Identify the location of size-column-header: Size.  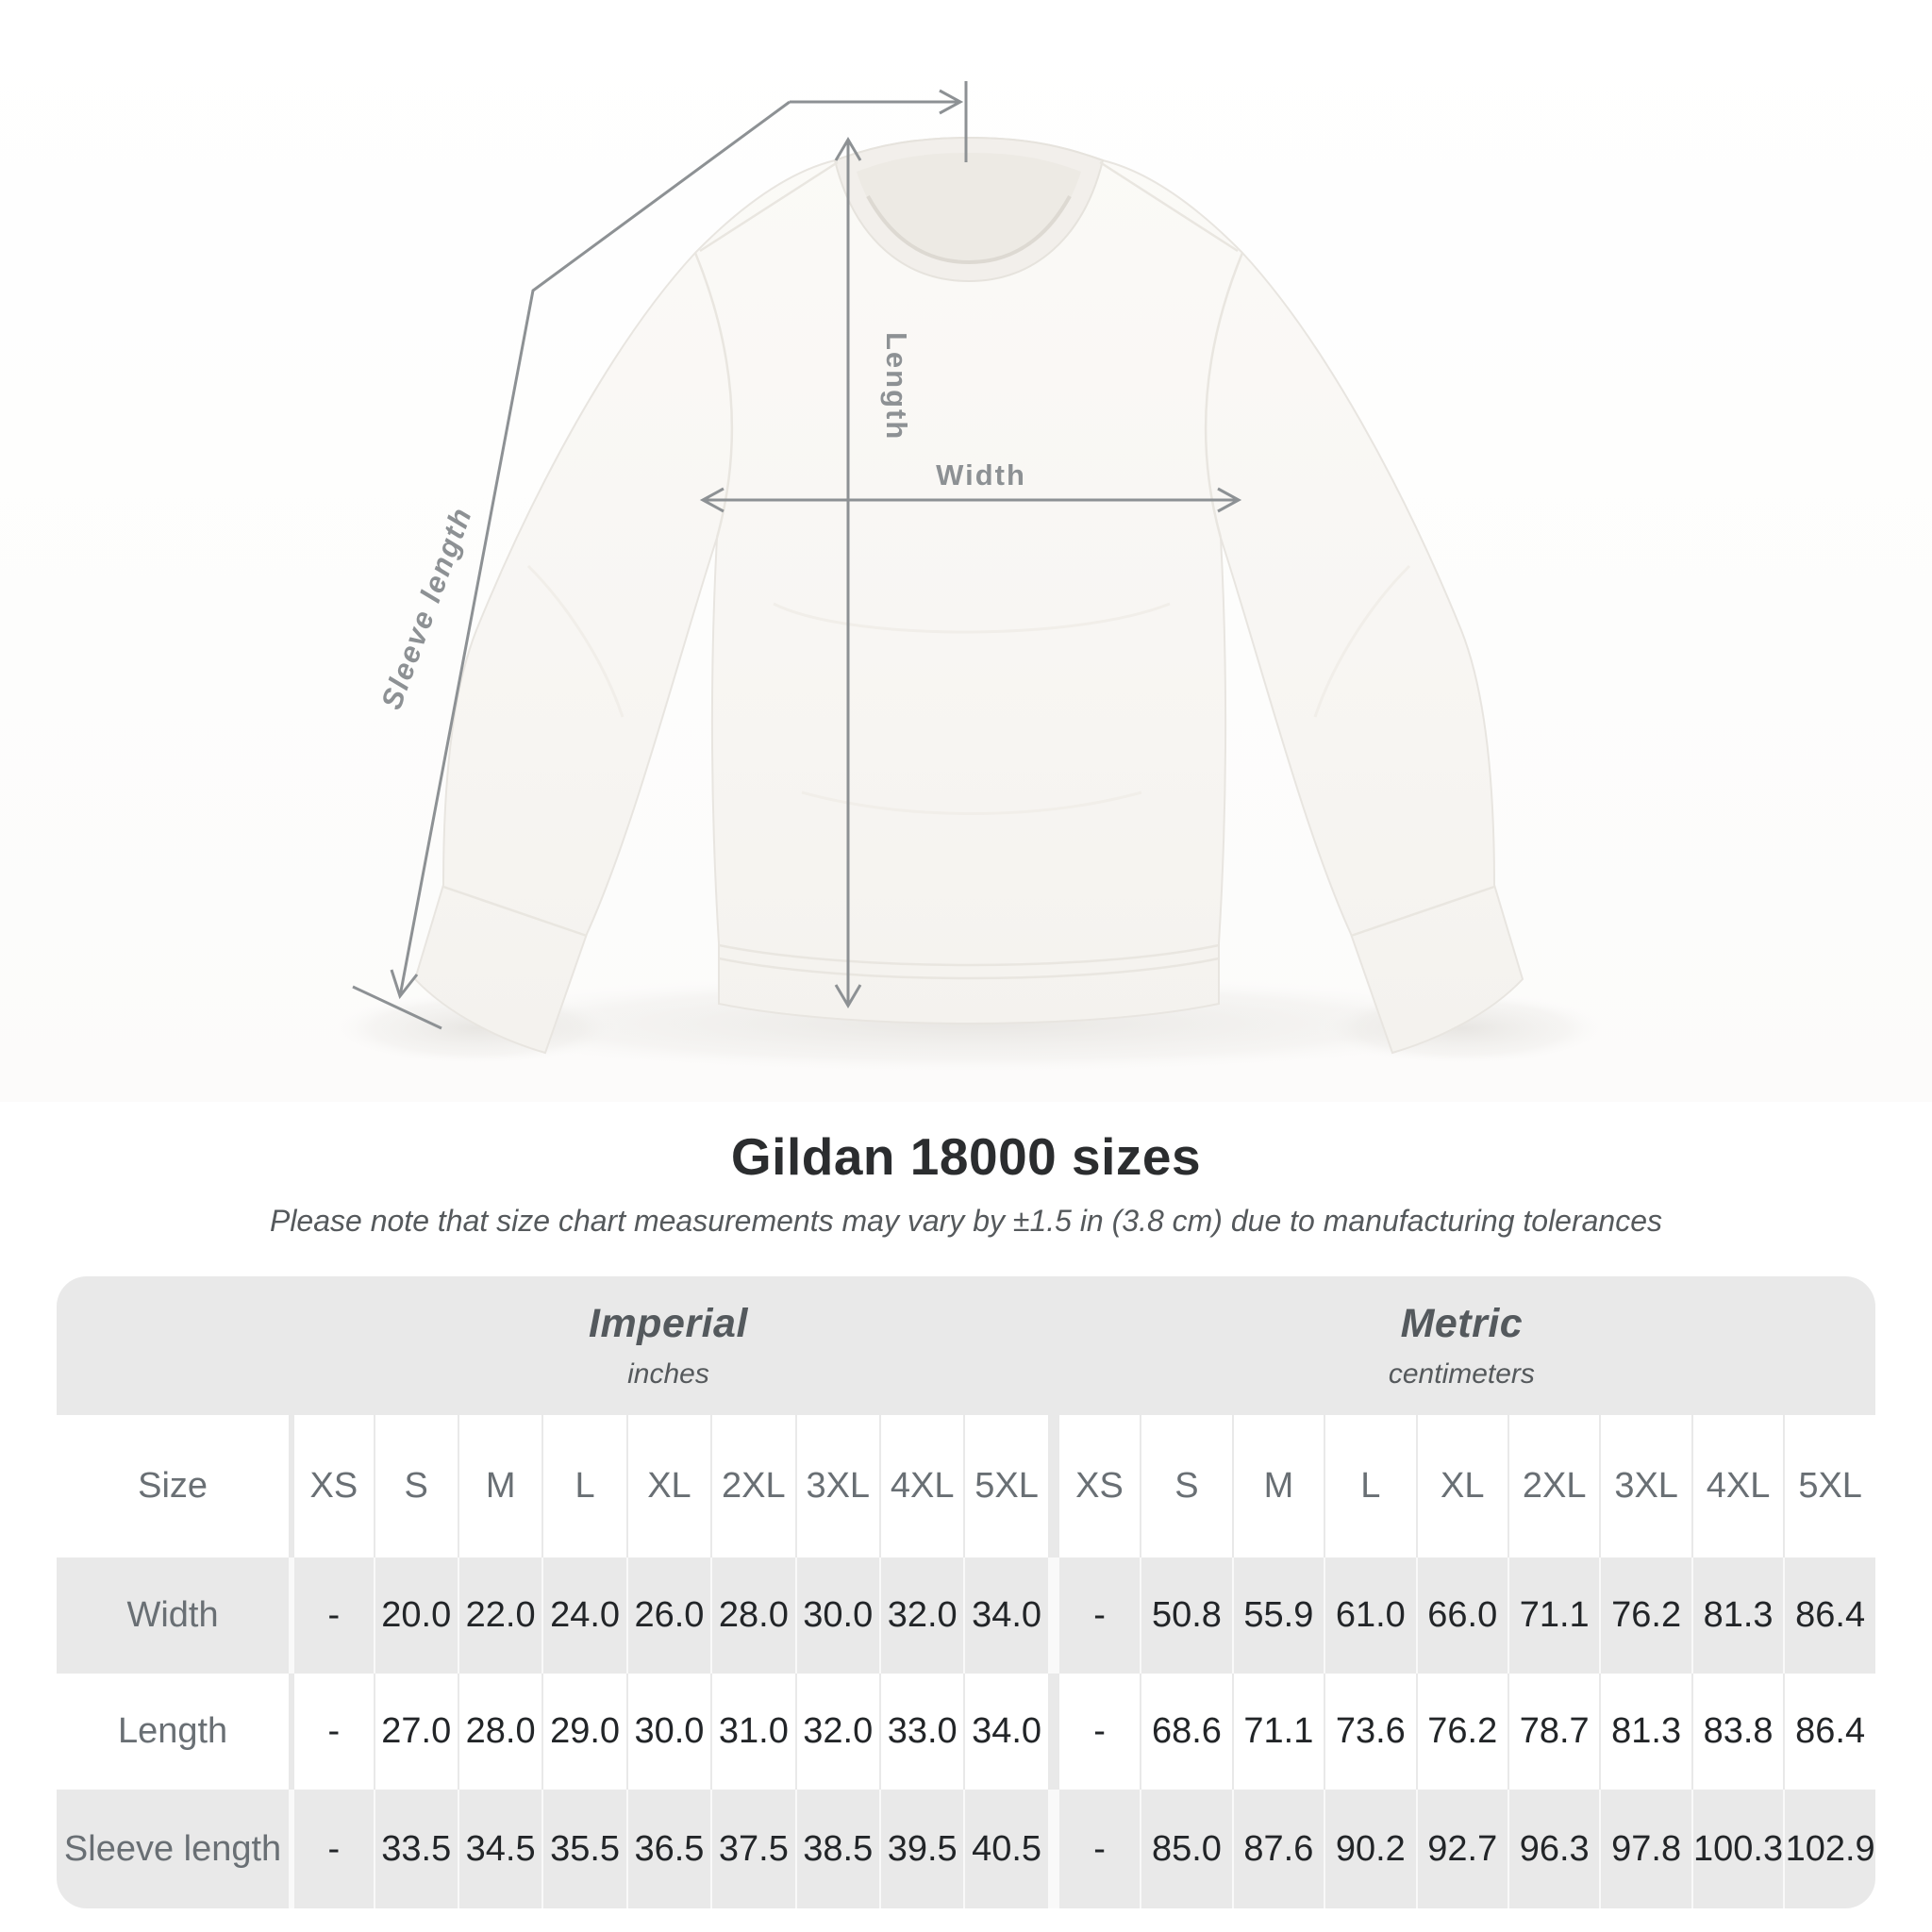
(174, 1486).